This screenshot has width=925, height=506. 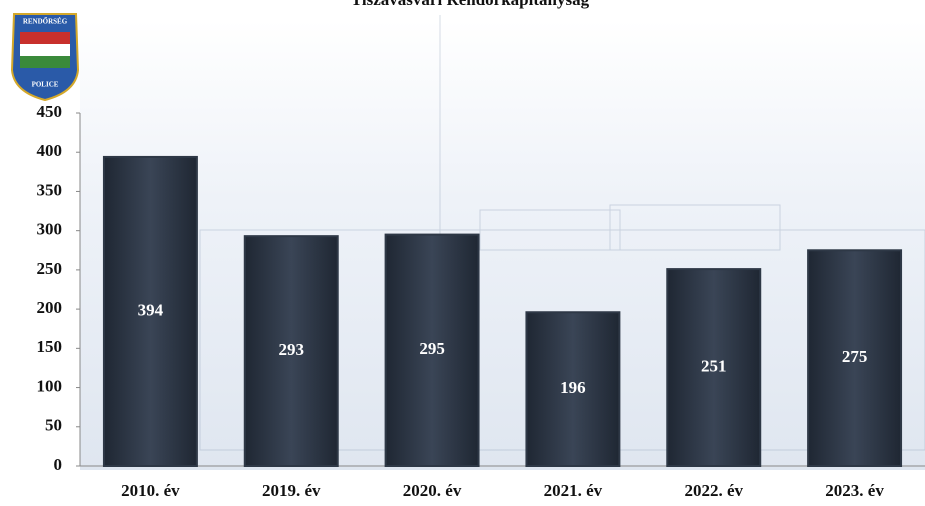 What do you see at coordinates (291, 490) in the screenshot?
I see `x-tick-label: 2019. év` at bounding box center [291, 490].